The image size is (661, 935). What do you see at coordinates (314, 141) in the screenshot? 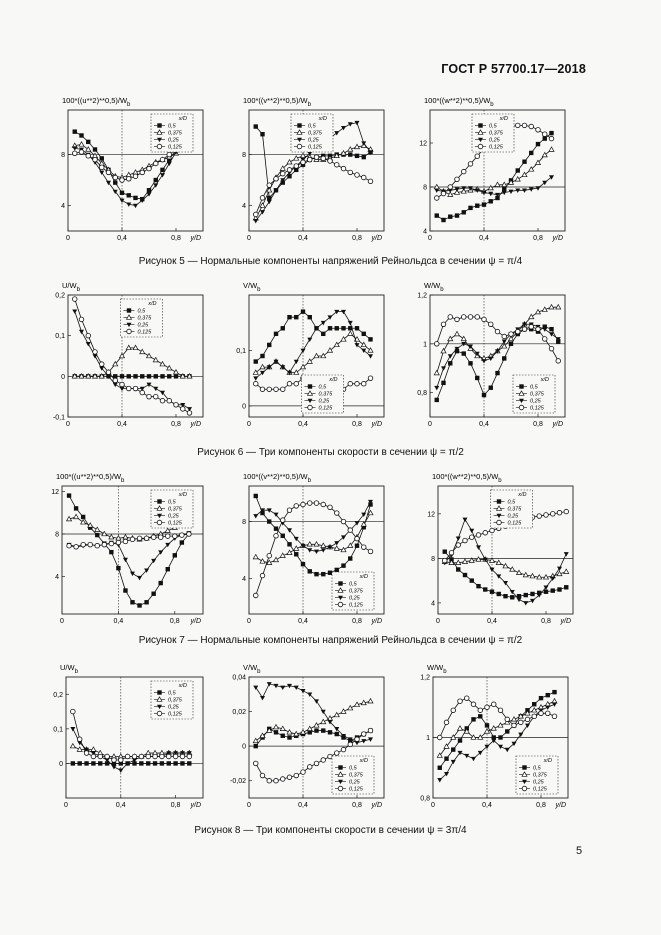
I see `legend-entry: 0,25` at bounding box center [314, 141].